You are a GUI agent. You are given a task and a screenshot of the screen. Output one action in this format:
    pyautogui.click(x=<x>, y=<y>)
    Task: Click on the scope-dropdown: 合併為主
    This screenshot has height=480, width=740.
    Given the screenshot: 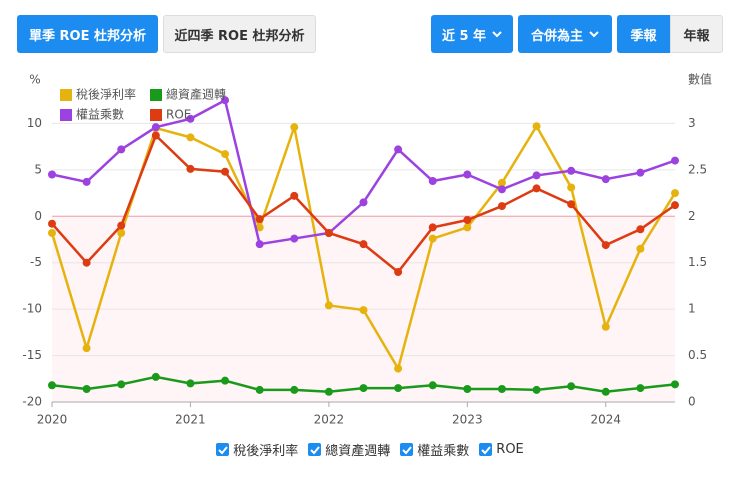 What is the action you would take?
    pyautogui.click(x=565, y=34)
    